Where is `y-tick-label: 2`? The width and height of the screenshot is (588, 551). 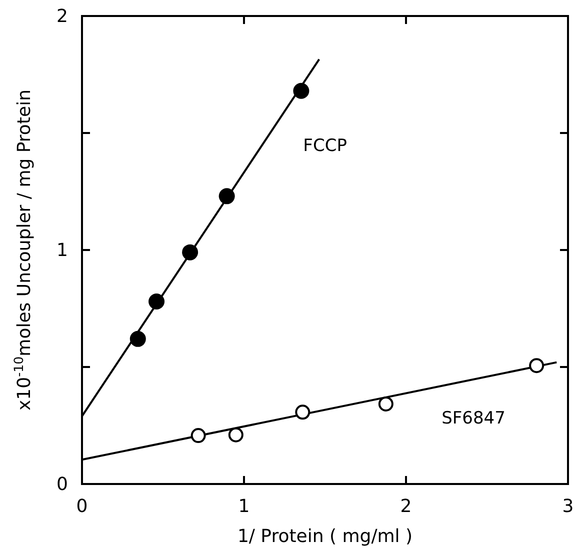 y-tick-label: 2 is located at coordinates (62, 16).